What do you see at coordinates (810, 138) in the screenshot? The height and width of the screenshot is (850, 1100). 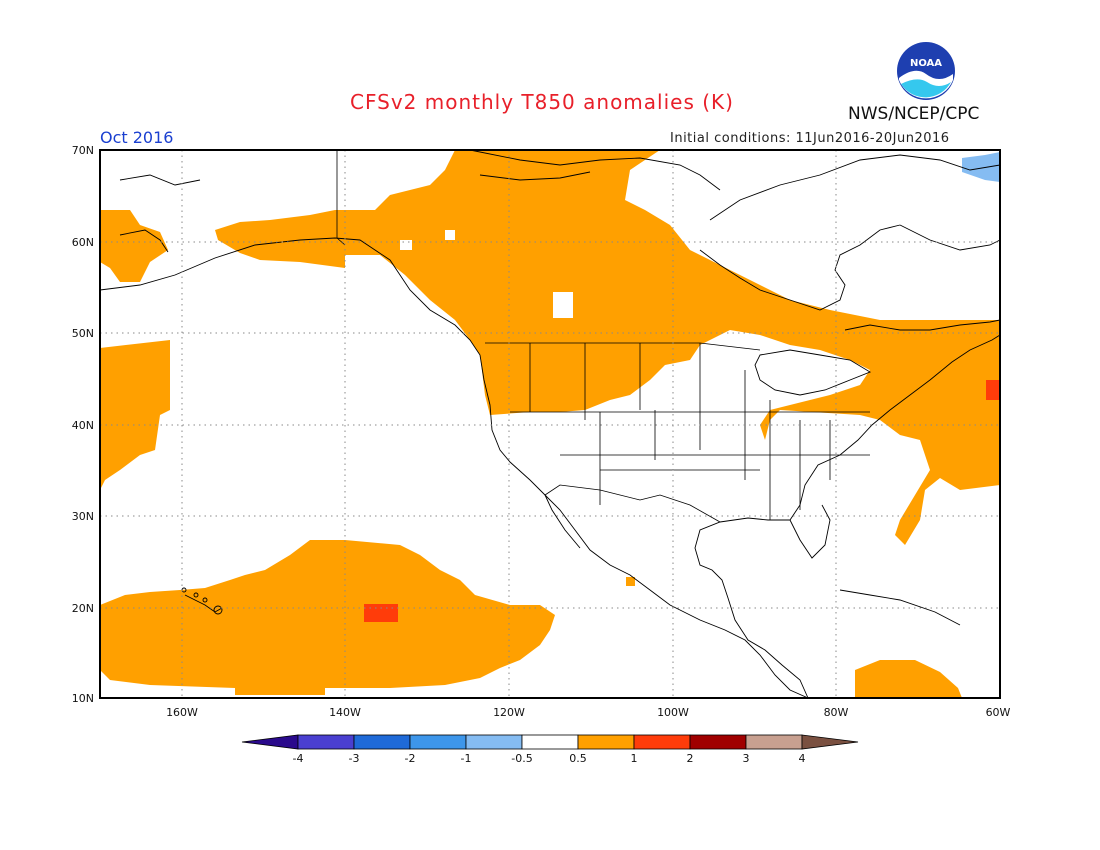 I see `initial-conditions: Initial conditions: 11Jun2016-20Jun2016` at bounding box center [810, 138].